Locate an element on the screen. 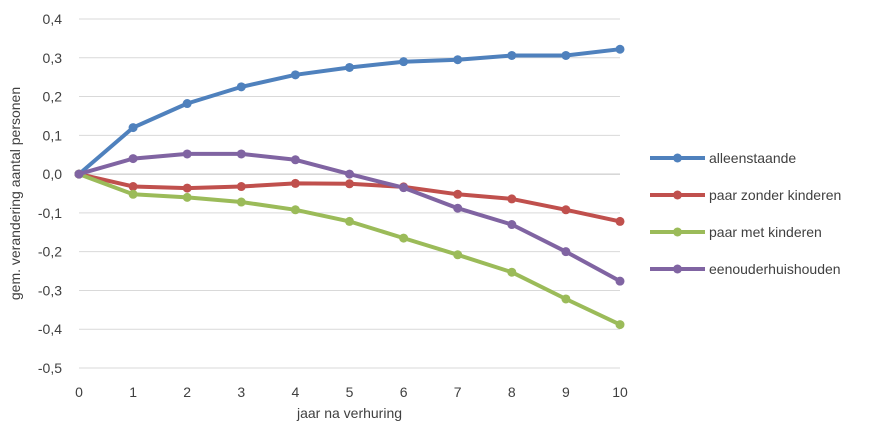 The image size is (879, 421). y-axis-tick-labels: 0,4 0,3 0,2 0,1 0,0 -0,1 -0,2 -0,3 -0,4 -0,5 is located at coordinates (50, 193).